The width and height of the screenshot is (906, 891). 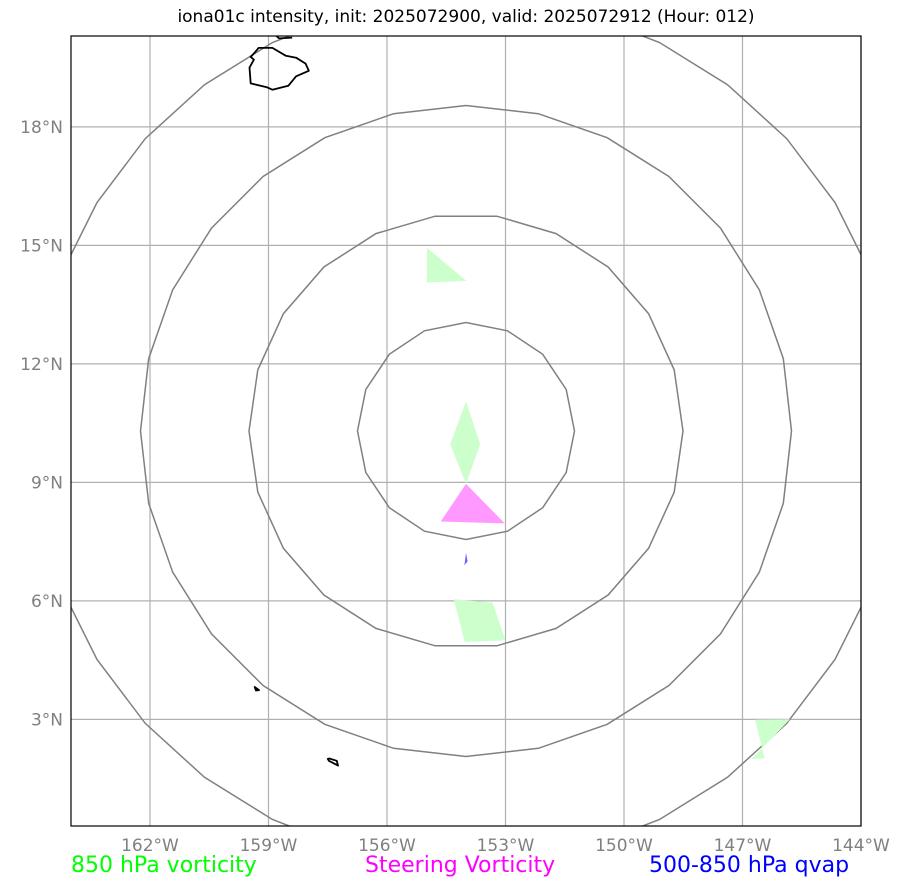 I want to click on lon-tick-label: 144°W, so click(x=861, y=846).